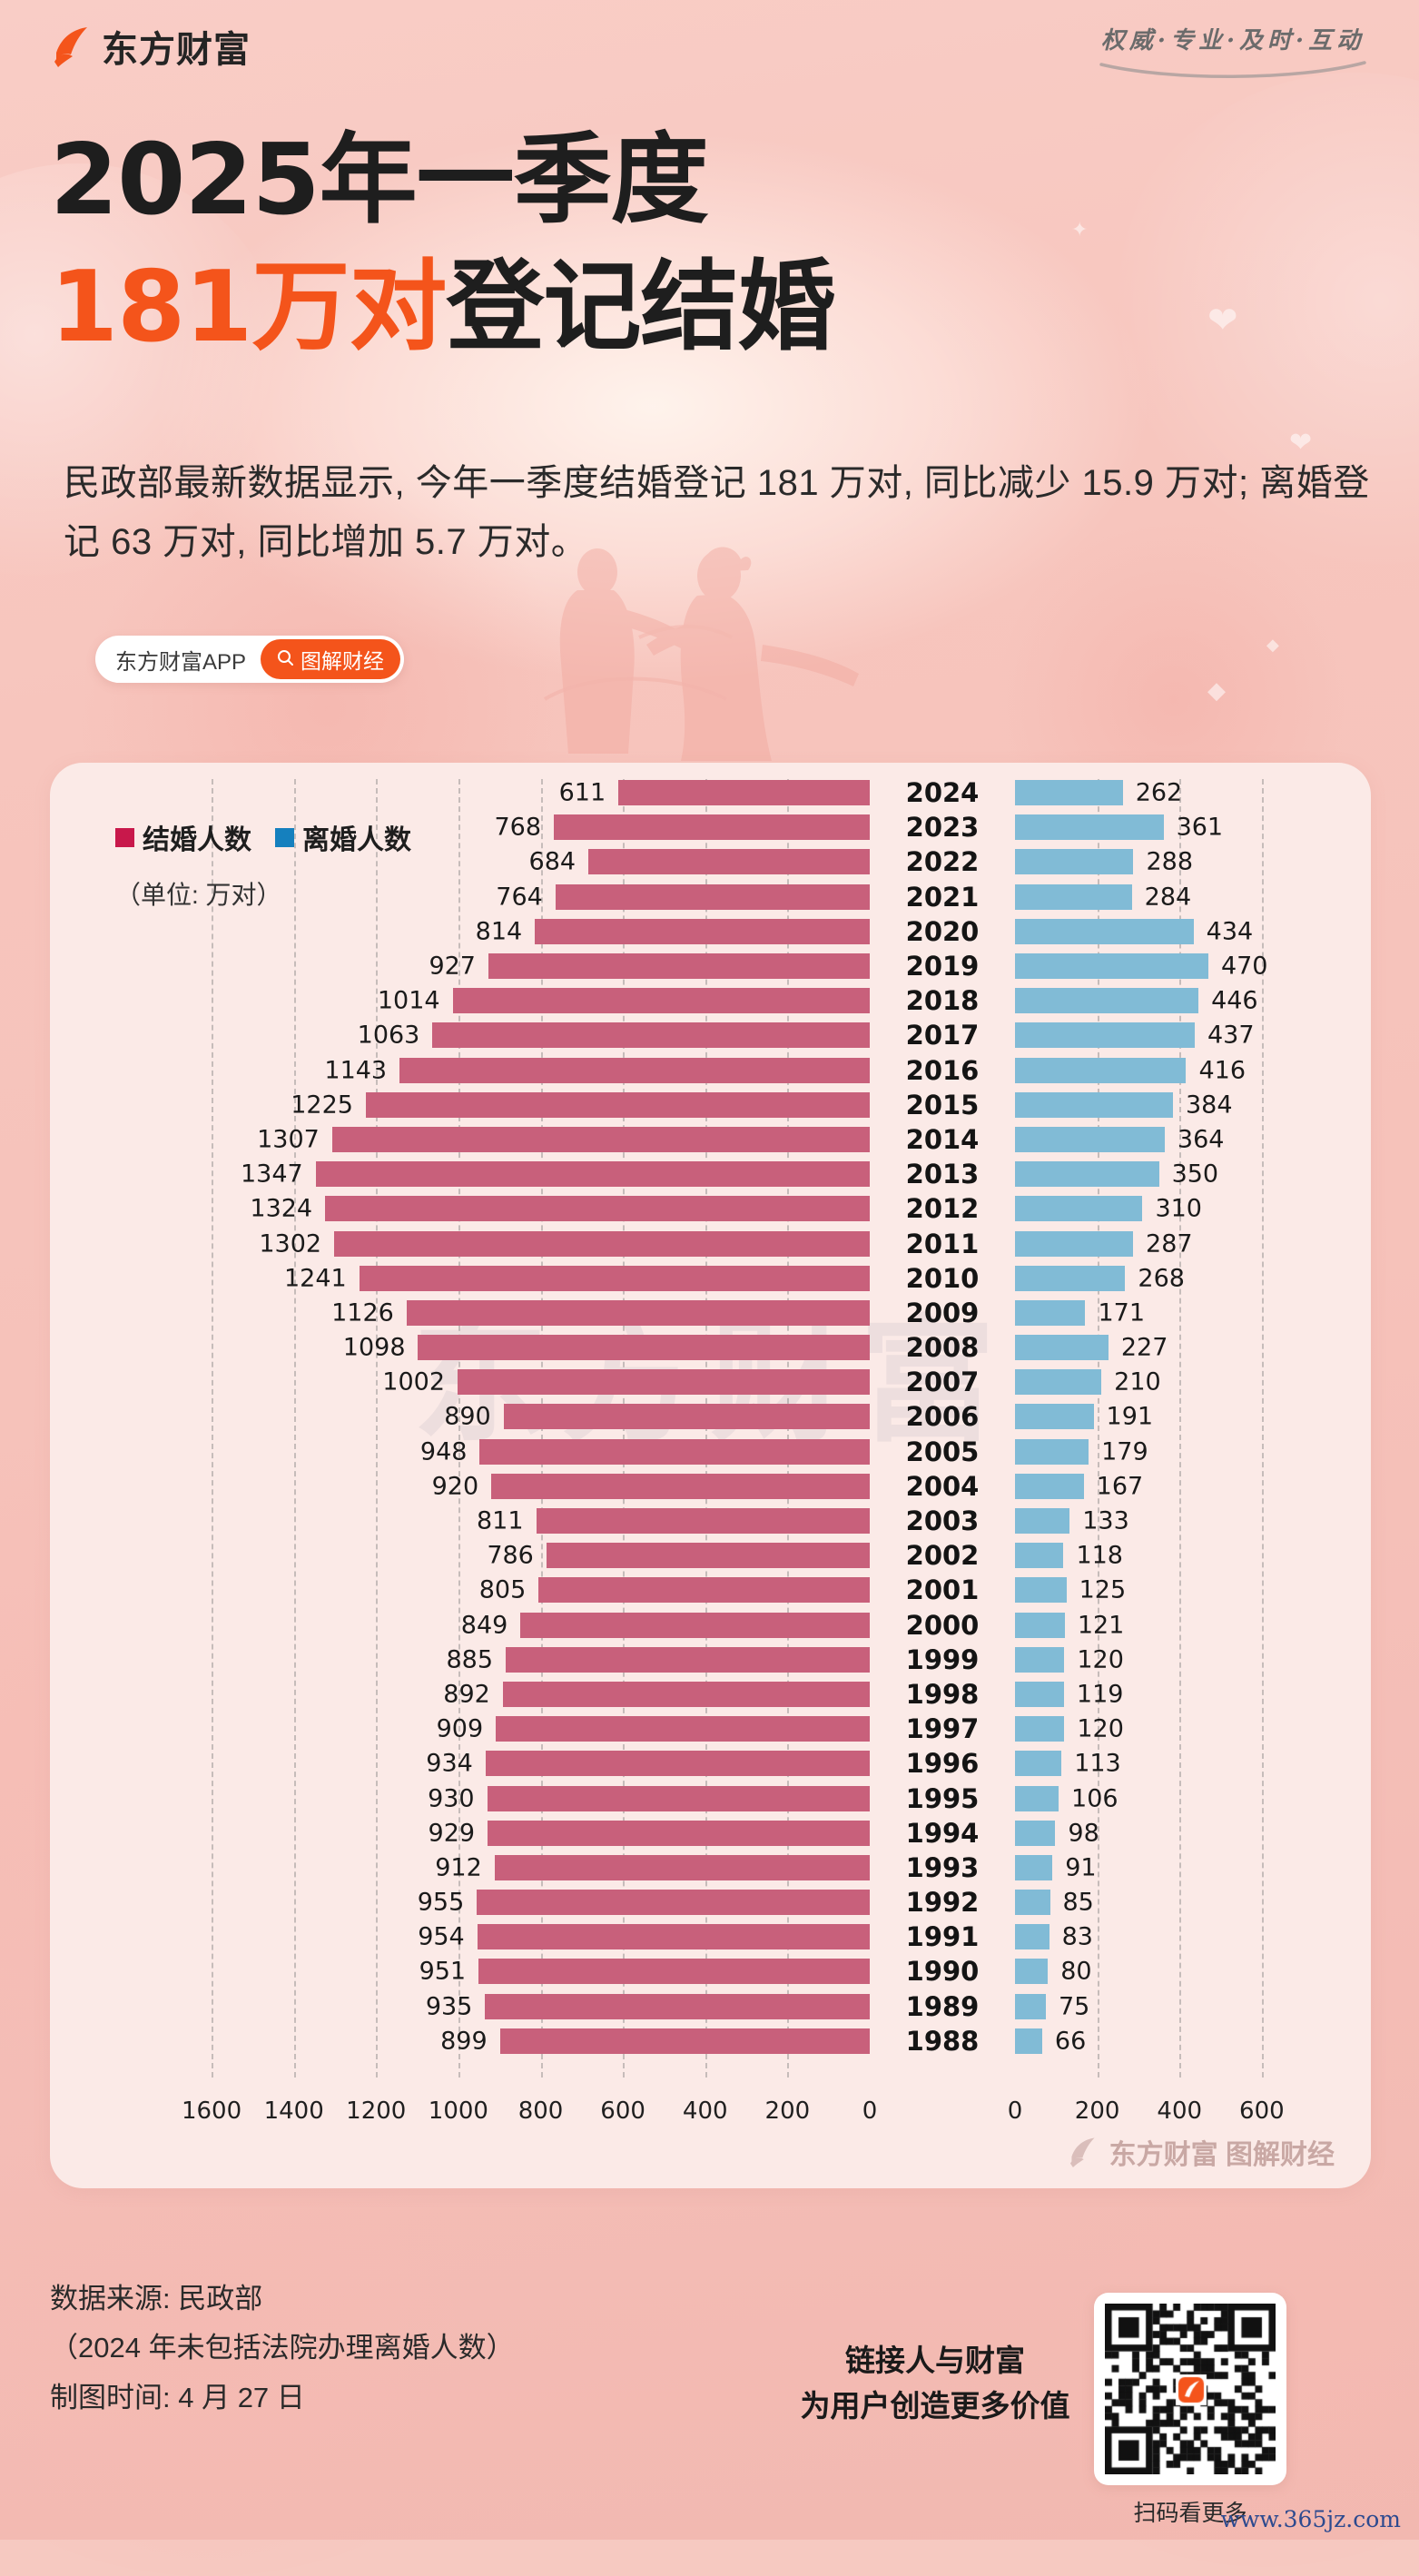 The width and height of the screenshot is (1419, 2576). What do you see at coordinates (455, 1486) in the screenshot?
I see `marriage-value-label: 920` at bounding box center [455, 1486].